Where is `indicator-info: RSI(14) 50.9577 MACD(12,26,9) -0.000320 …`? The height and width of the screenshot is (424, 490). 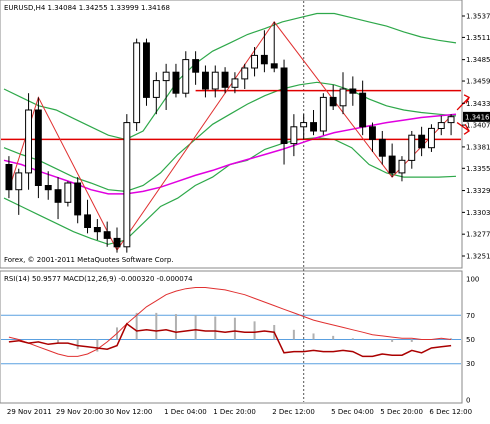
indicator-info: RSI(14) 50.9577 MACD(12,26,9) -0.000320 … is located at coordinates (98, 279).